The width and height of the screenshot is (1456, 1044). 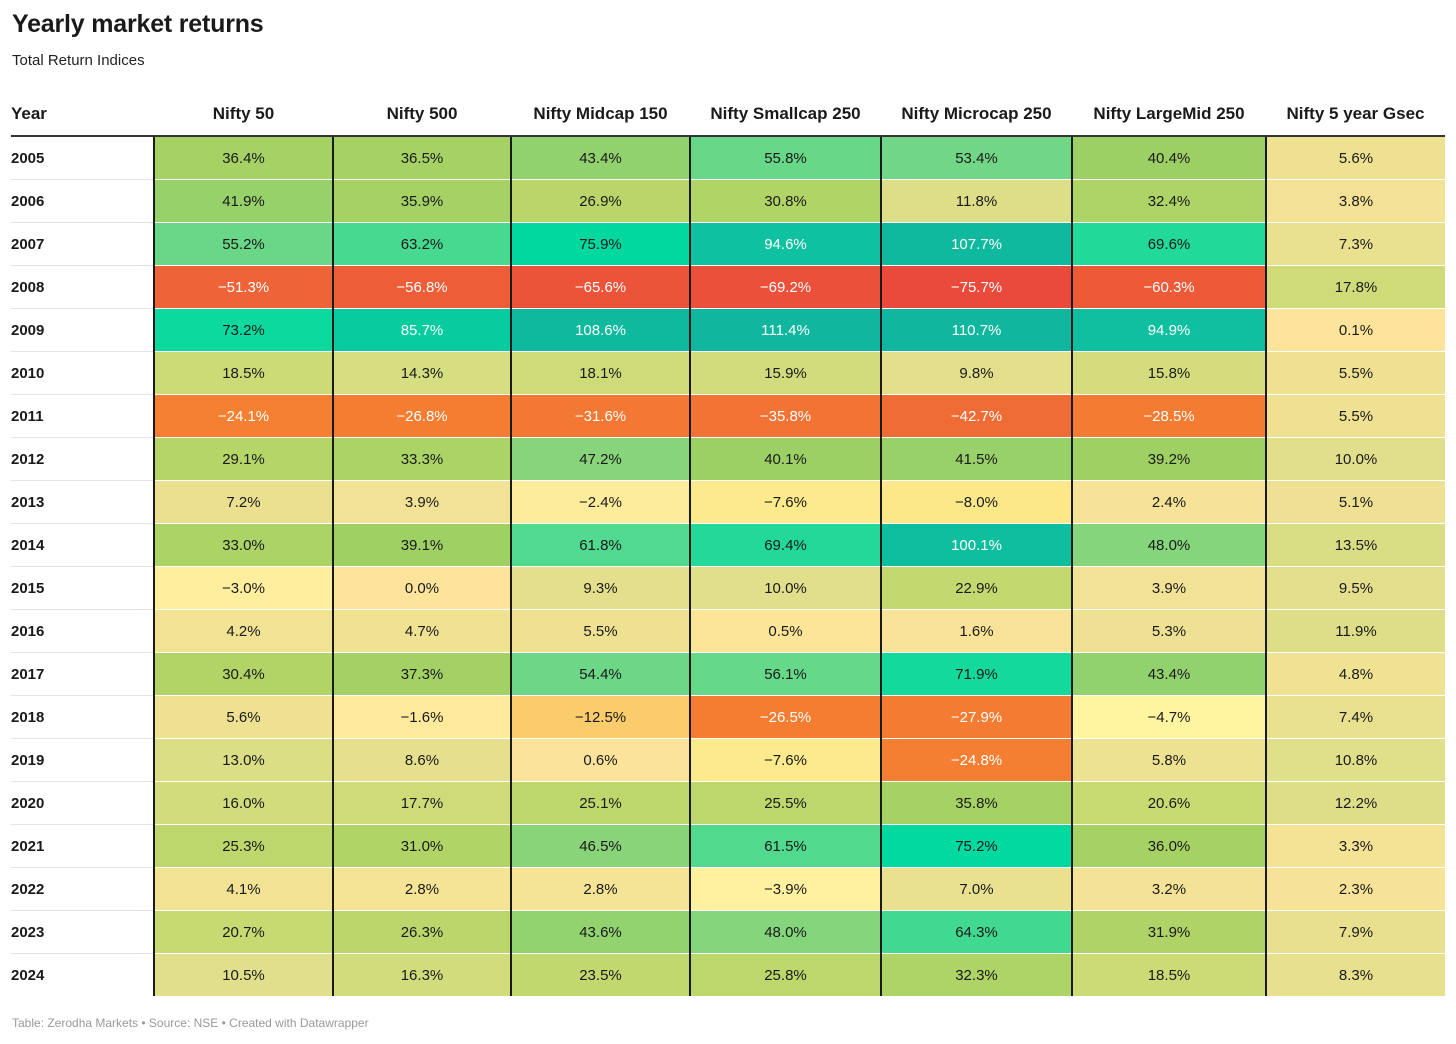 What do you see at coordinates (421, 760) in the screenshot?
I see `return-cell: 8.6%` at bounding box center [421, 760].